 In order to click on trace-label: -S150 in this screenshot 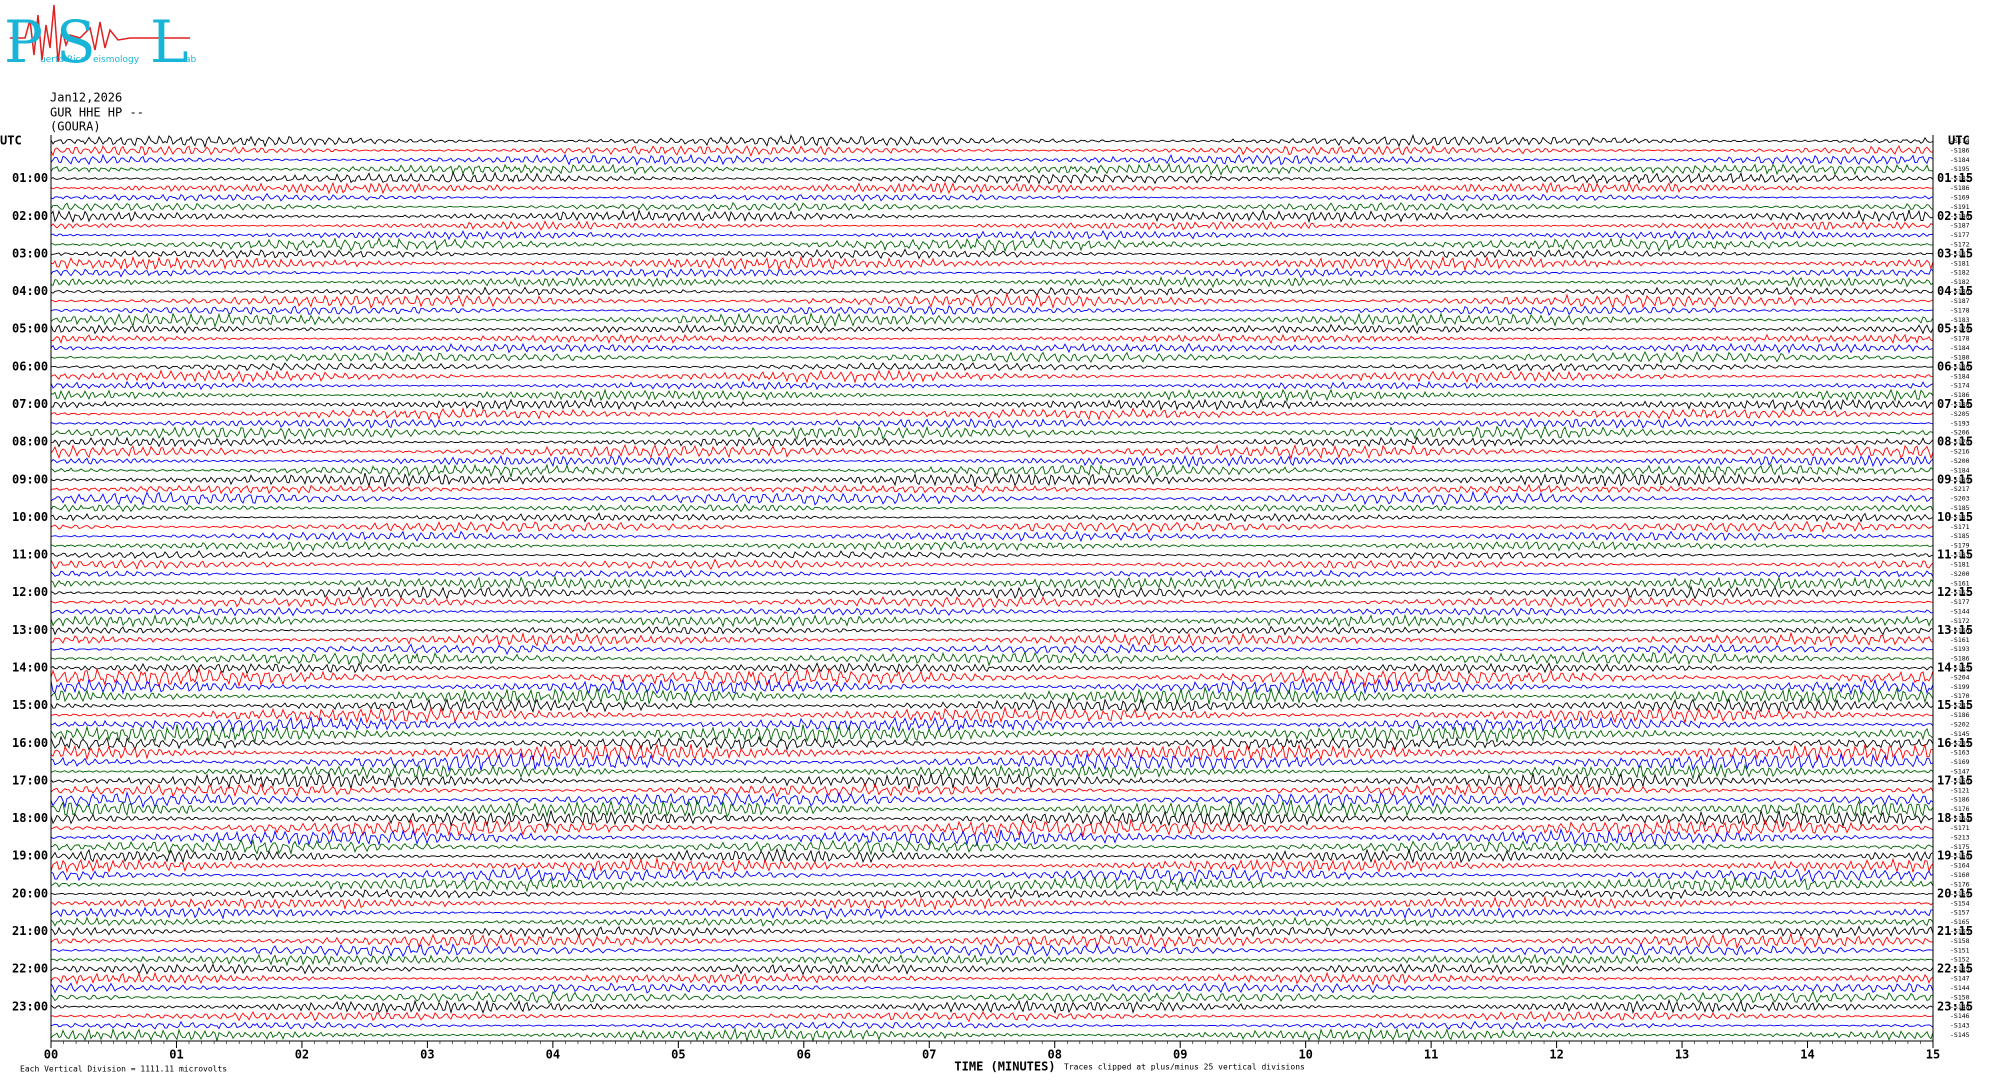, I will do `click(1960, 997)`.